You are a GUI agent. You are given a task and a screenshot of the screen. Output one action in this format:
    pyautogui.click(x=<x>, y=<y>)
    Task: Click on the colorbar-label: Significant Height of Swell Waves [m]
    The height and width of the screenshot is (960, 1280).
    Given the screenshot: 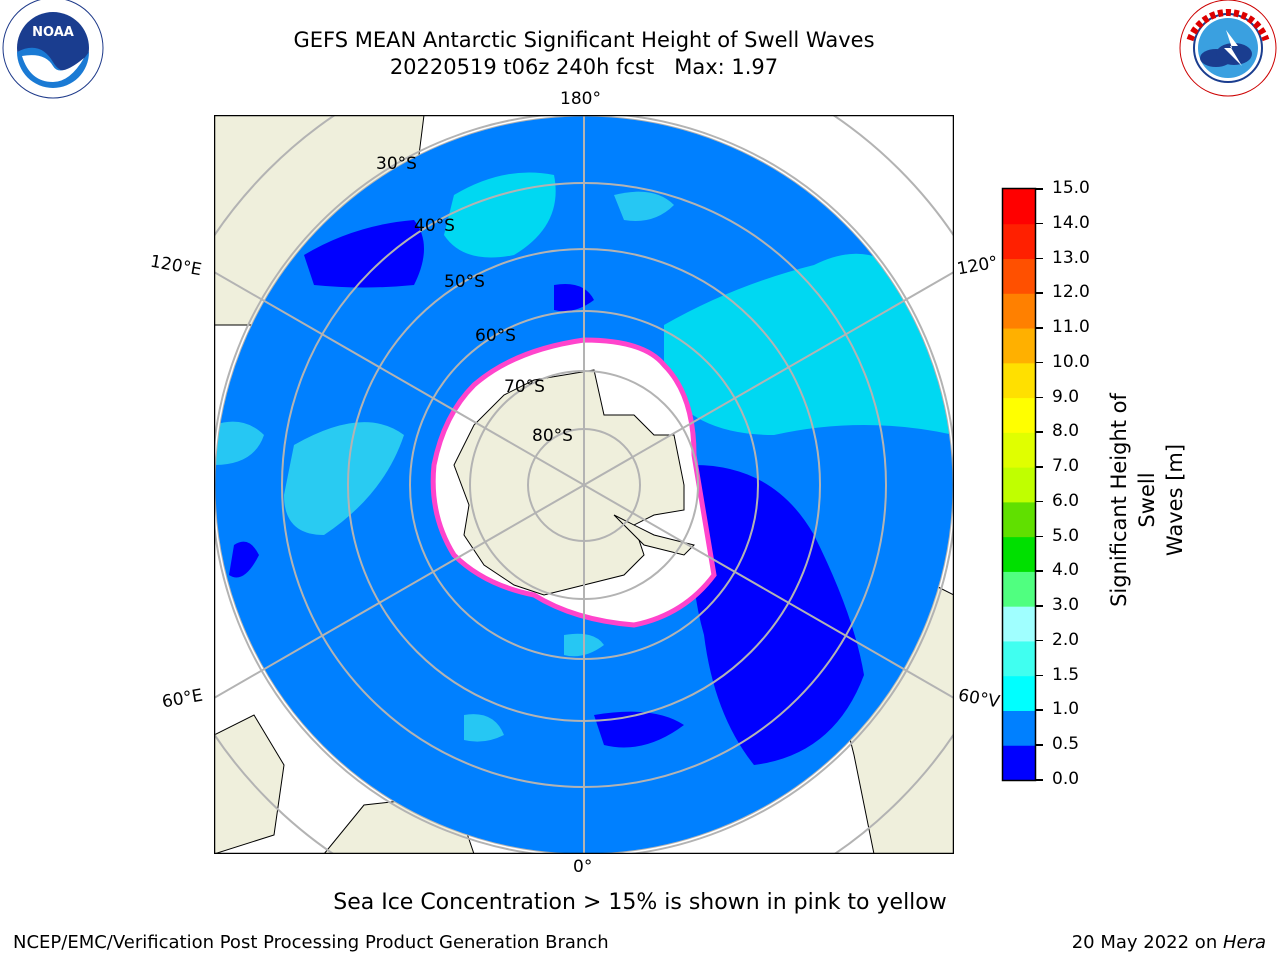 What is the action you would take?
    pyautogui.click(x=1146, y=500)
    